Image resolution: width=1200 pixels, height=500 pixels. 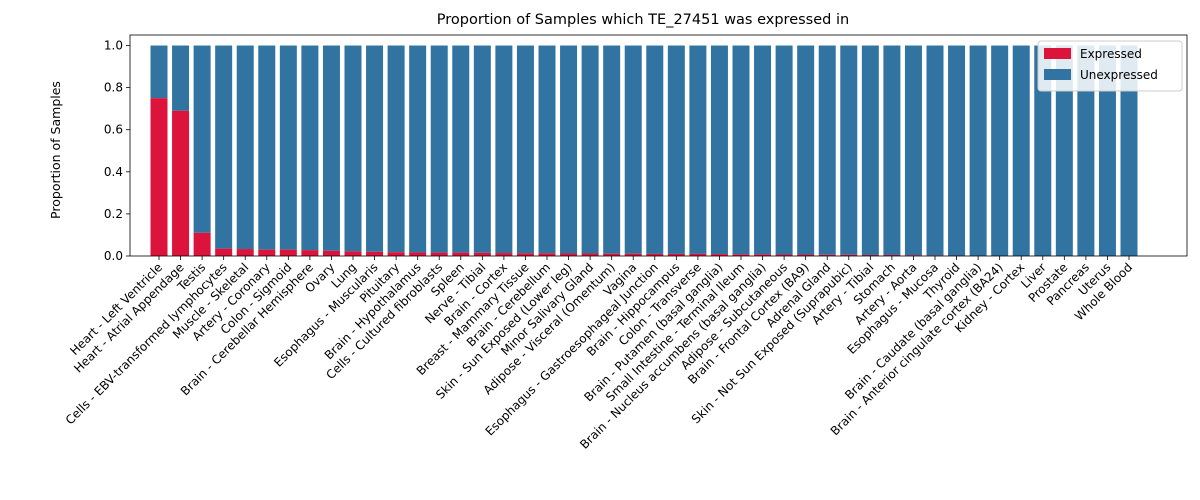 What do you see at coordinates (113, 172) in the screenshot?
I see `y-tick-label: 0.4` at bounding box center [113, 172].